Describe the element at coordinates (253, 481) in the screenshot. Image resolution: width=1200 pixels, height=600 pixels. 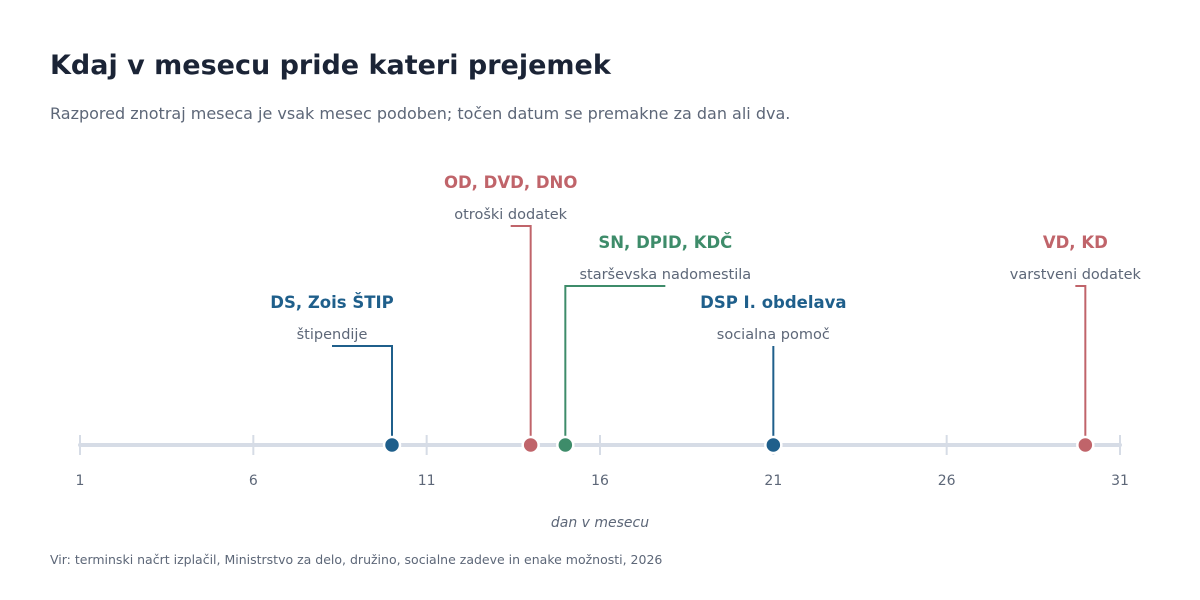
I see `tick-label: 6` at that location.